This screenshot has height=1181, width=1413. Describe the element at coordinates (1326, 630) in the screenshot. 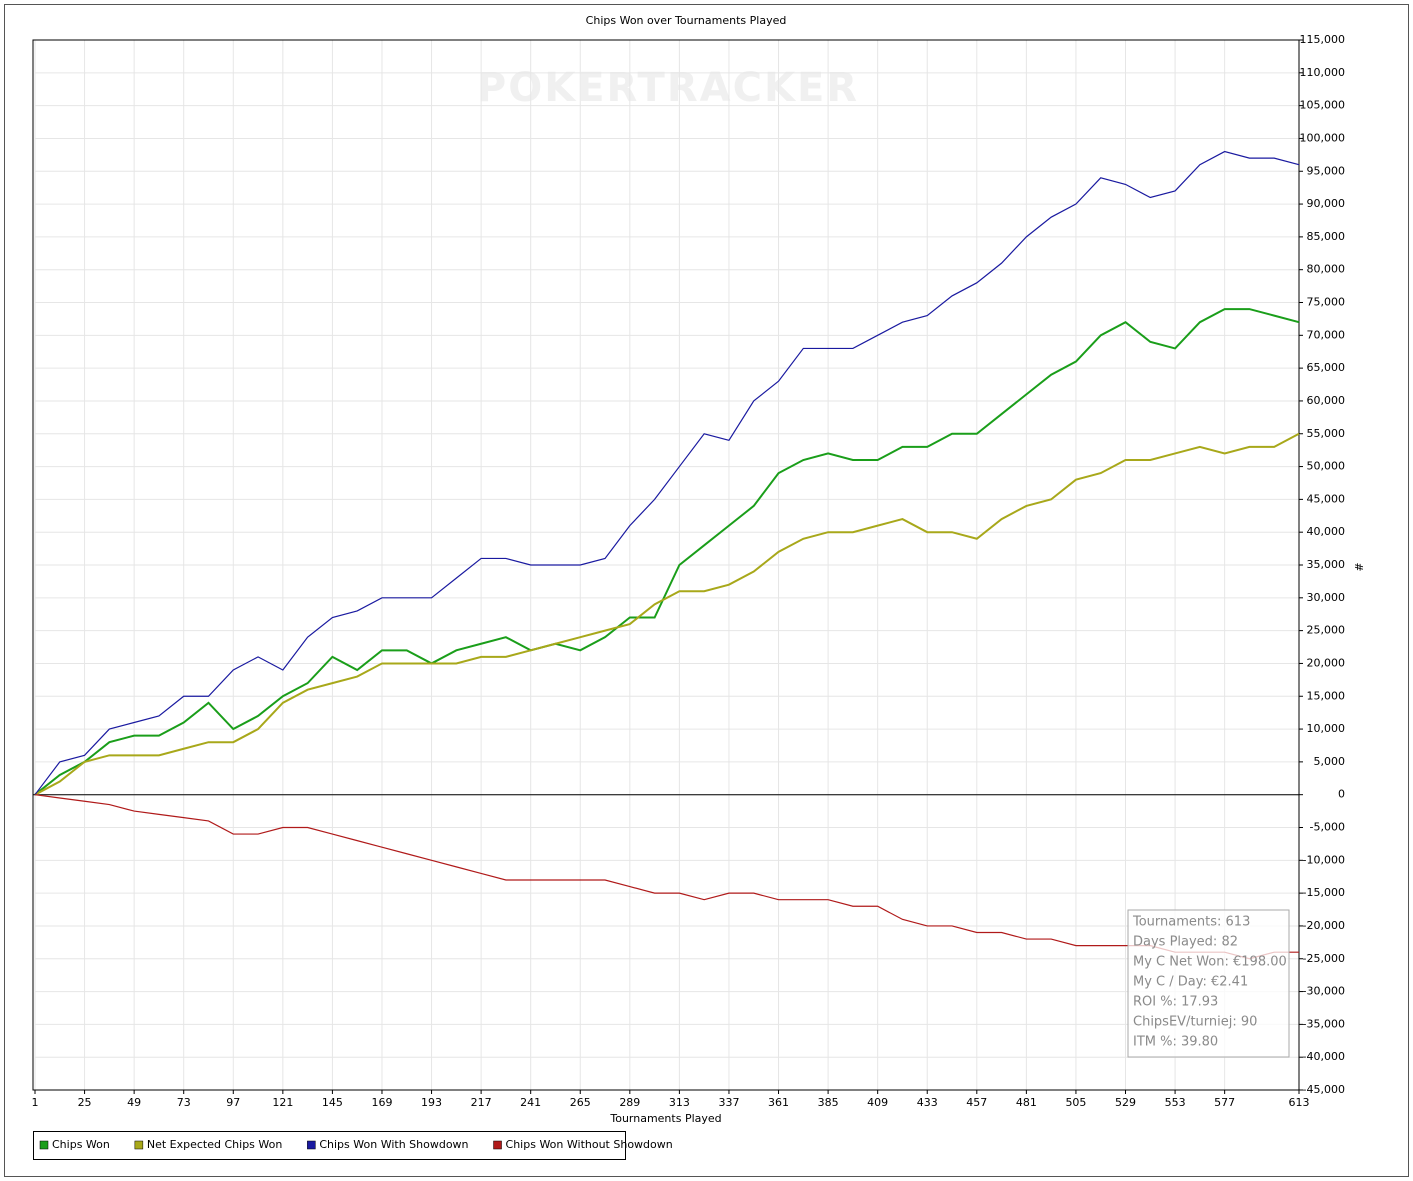

I see `y-tick-label: 25,000` at that location.